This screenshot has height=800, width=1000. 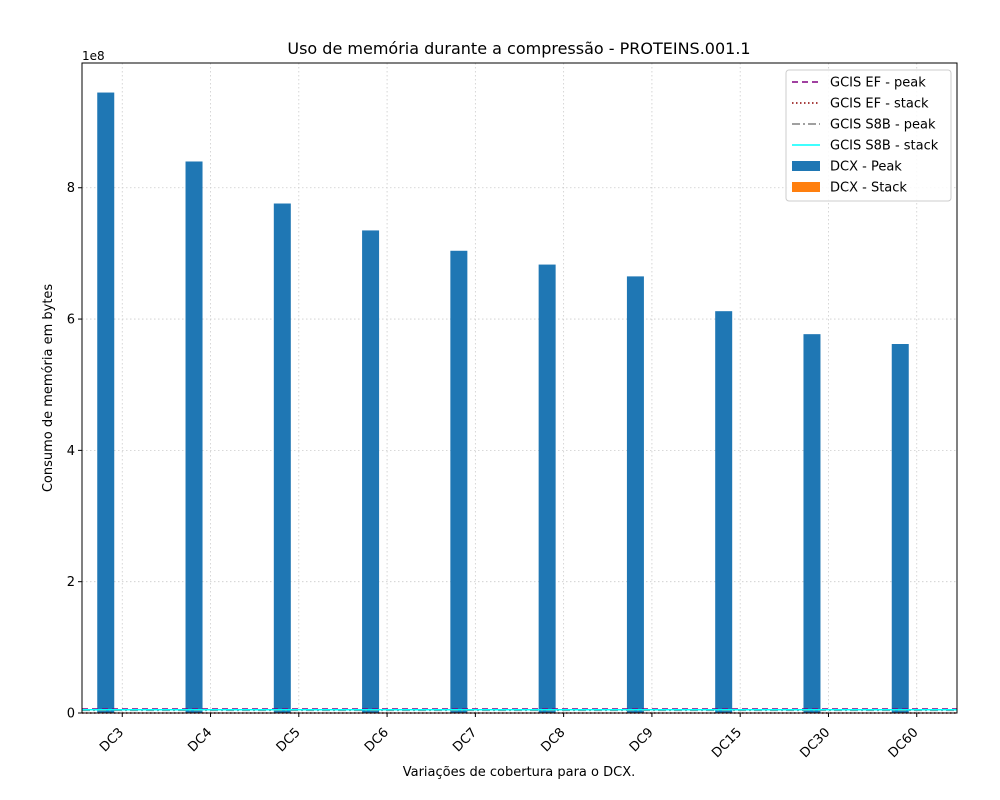 I want to click on legend-label: DCX - Stack, so click(x=868, y=188).